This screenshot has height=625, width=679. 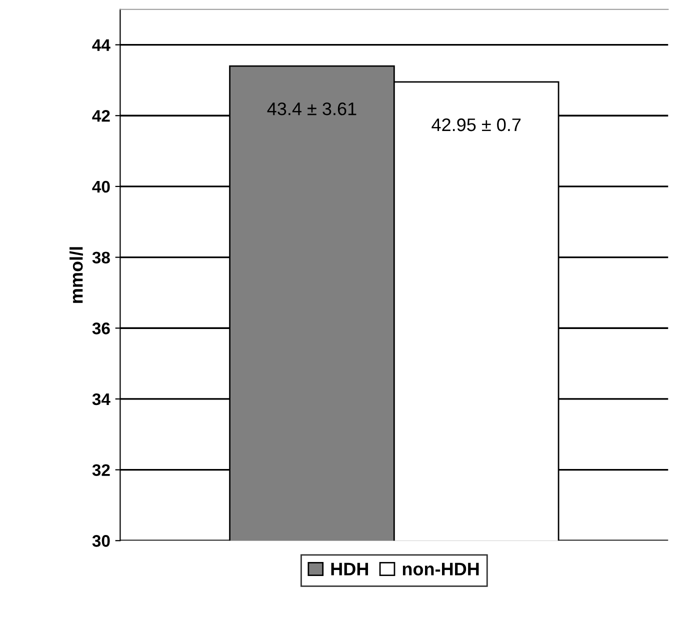 What do you see at coordinates (101, 186) in the screenshot?
I see `y-tick-label: 40` at bounding box center [101, 186].